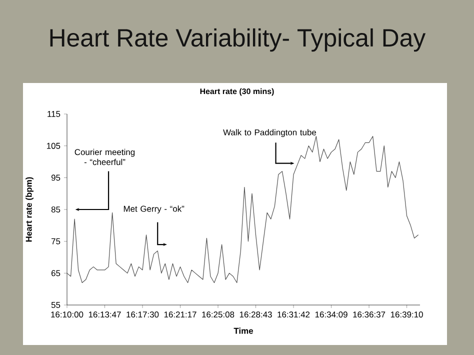 This screenshot has height=355, width=474. Describe the element at coordinates (218, 315) in the screenshot. I see `x-tick-label: 16:25:08` at that location.